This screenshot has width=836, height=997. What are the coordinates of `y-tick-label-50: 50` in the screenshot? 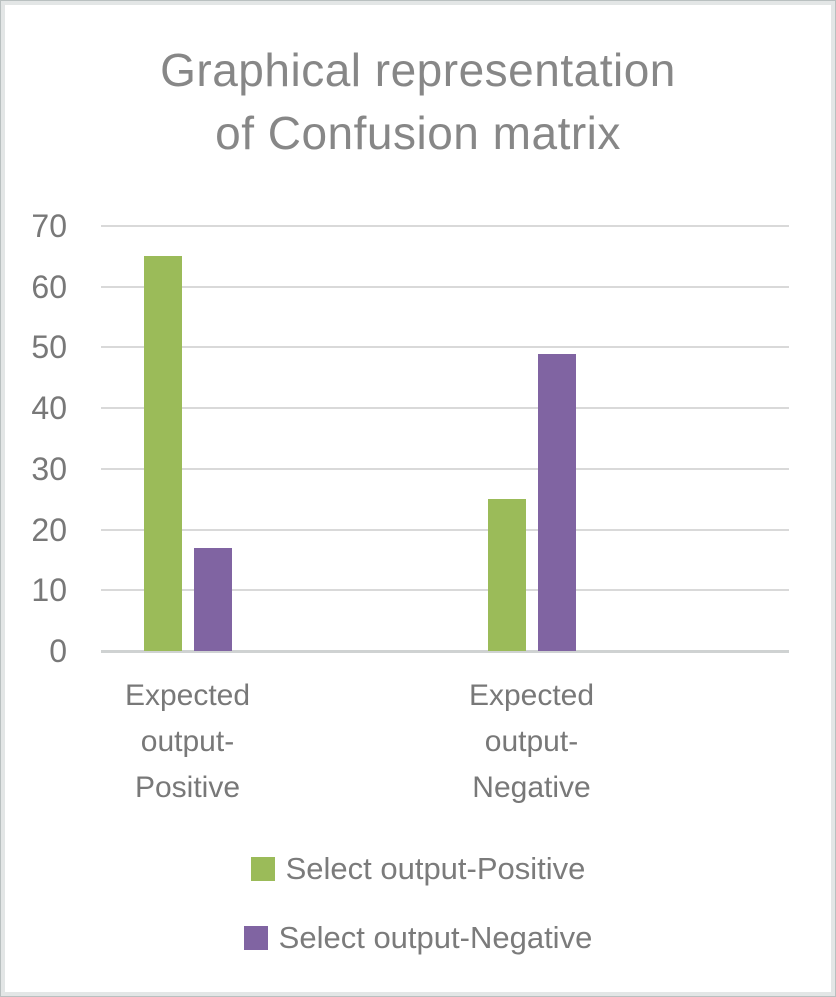 It's located at (49, 347).